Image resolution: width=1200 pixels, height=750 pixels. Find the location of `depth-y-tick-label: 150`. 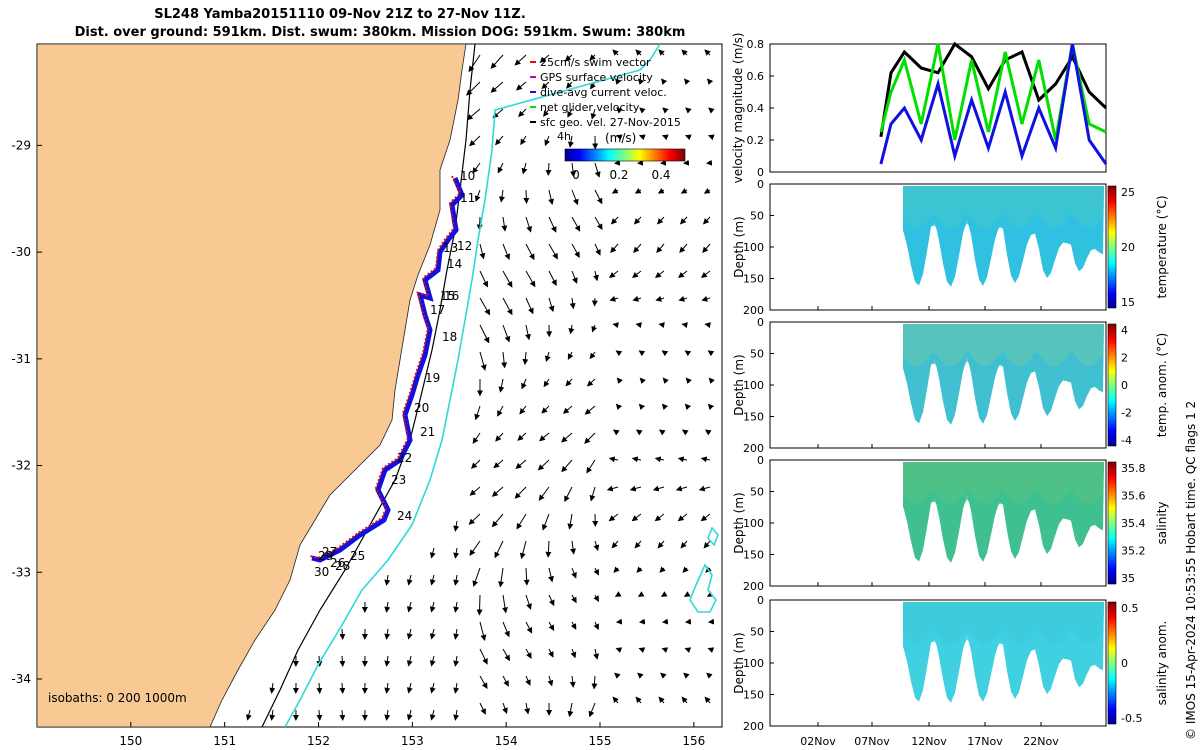

depth-y-tick-label: 150 is located at coordinates (753, 279).